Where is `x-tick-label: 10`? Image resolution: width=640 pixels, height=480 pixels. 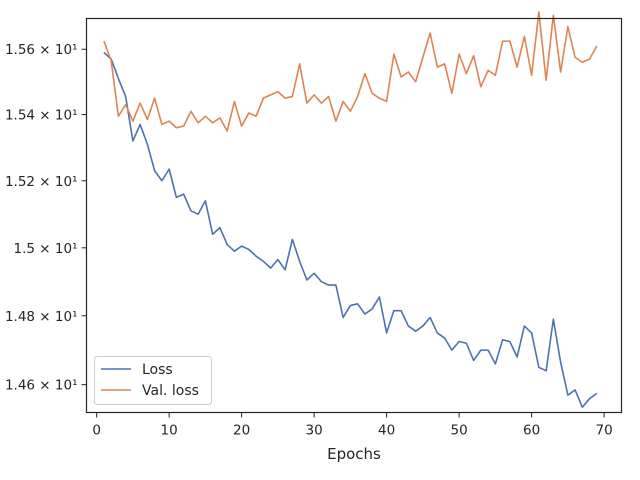 x-tick-label: 10 is located at coordinates (169, 431).